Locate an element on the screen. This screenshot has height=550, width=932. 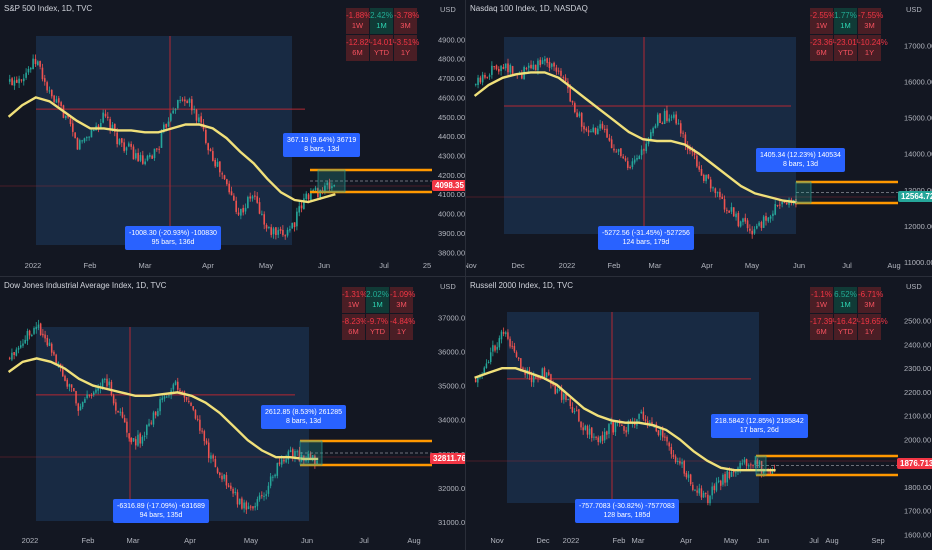
x-axis-tick: Aug is located at coordinates (831, 540).